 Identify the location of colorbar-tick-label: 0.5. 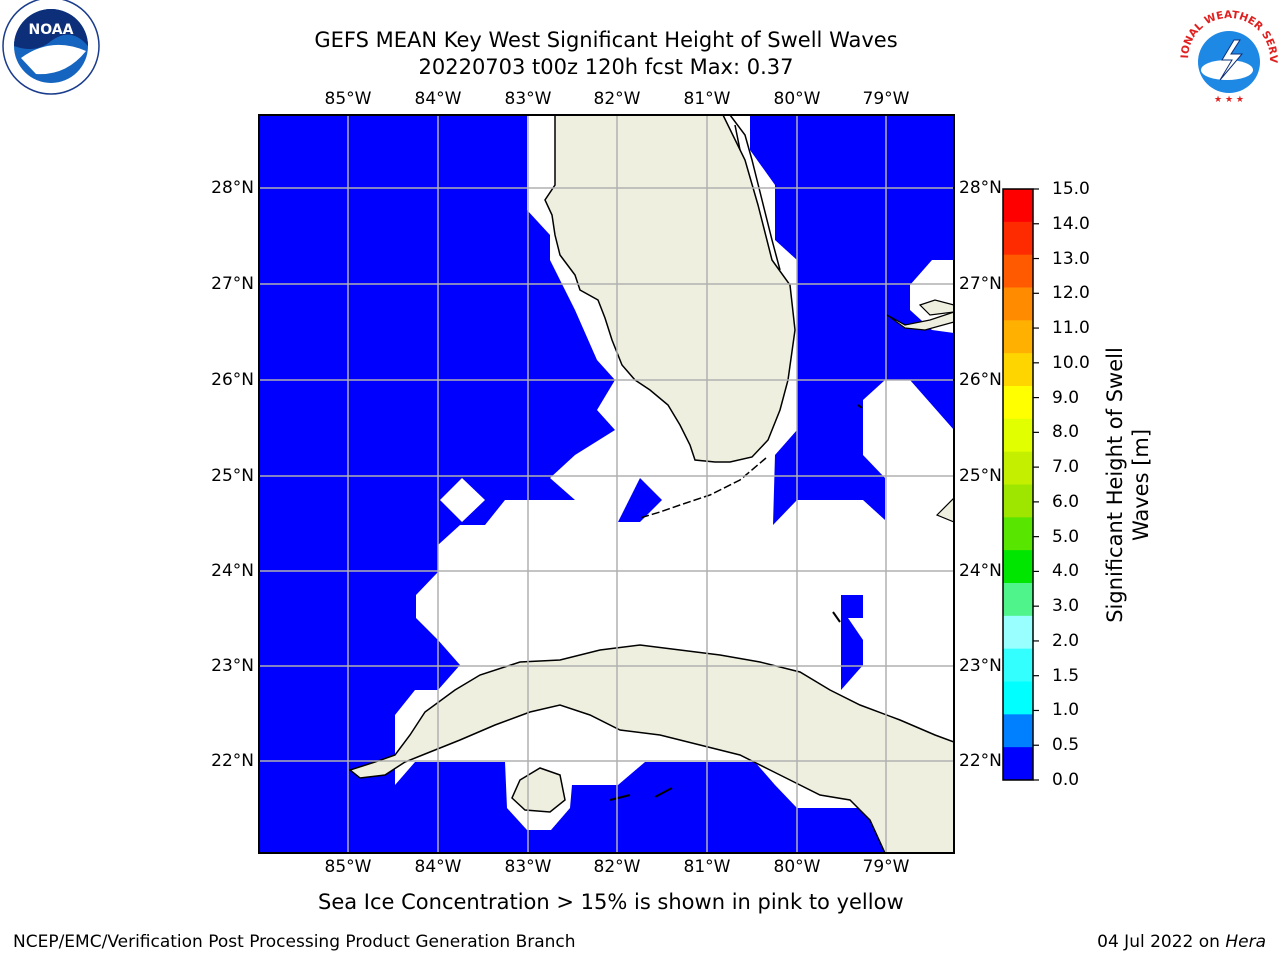
(1066, 745).